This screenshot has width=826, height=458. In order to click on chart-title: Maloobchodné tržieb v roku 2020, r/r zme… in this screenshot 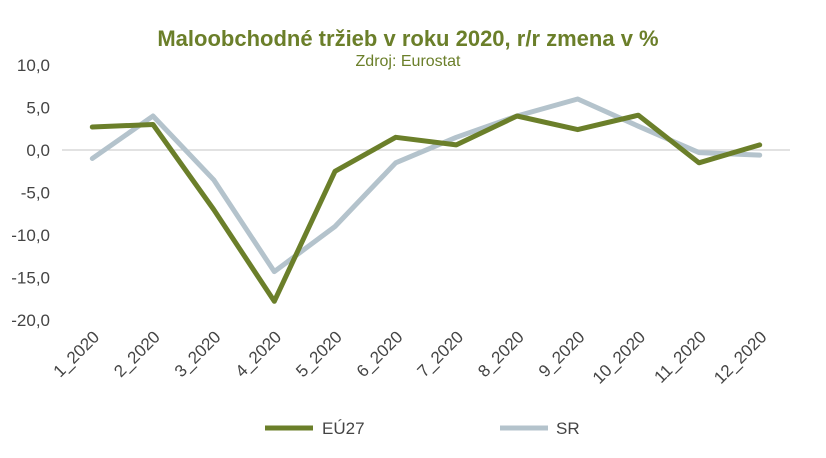, I will do `click(408, 38)`.